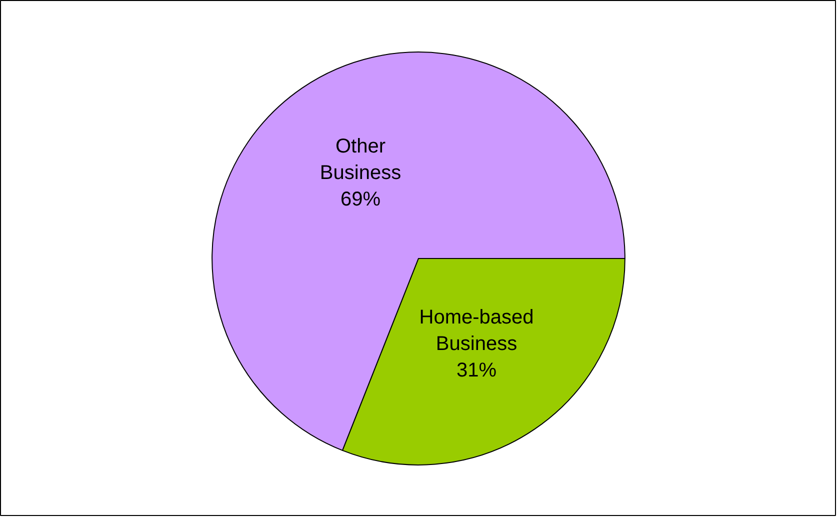 Image resolution: width=838 pixels, height=518 pixels. Describe the element at coordinates (360, 199) in the screenshot. I see `data-label: 69%` at that location.